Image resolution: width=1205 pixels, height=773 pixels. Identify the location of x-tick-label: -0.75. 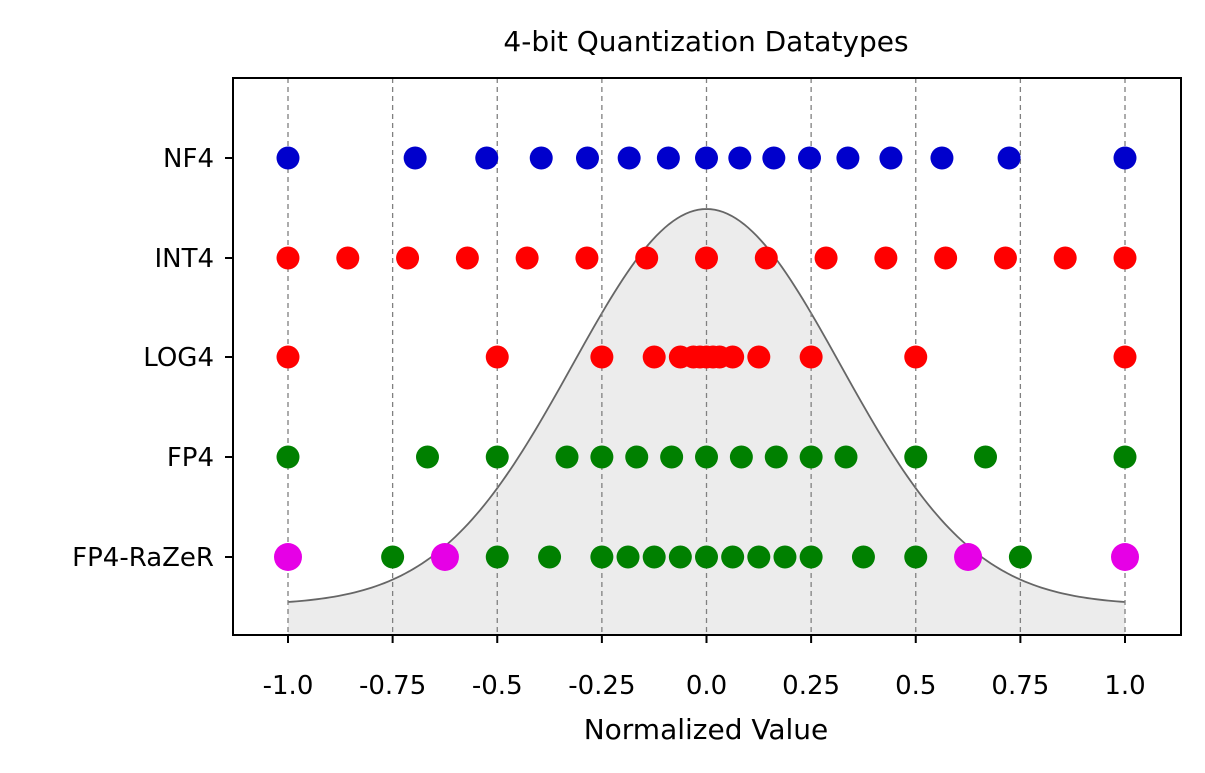
(392, 686).